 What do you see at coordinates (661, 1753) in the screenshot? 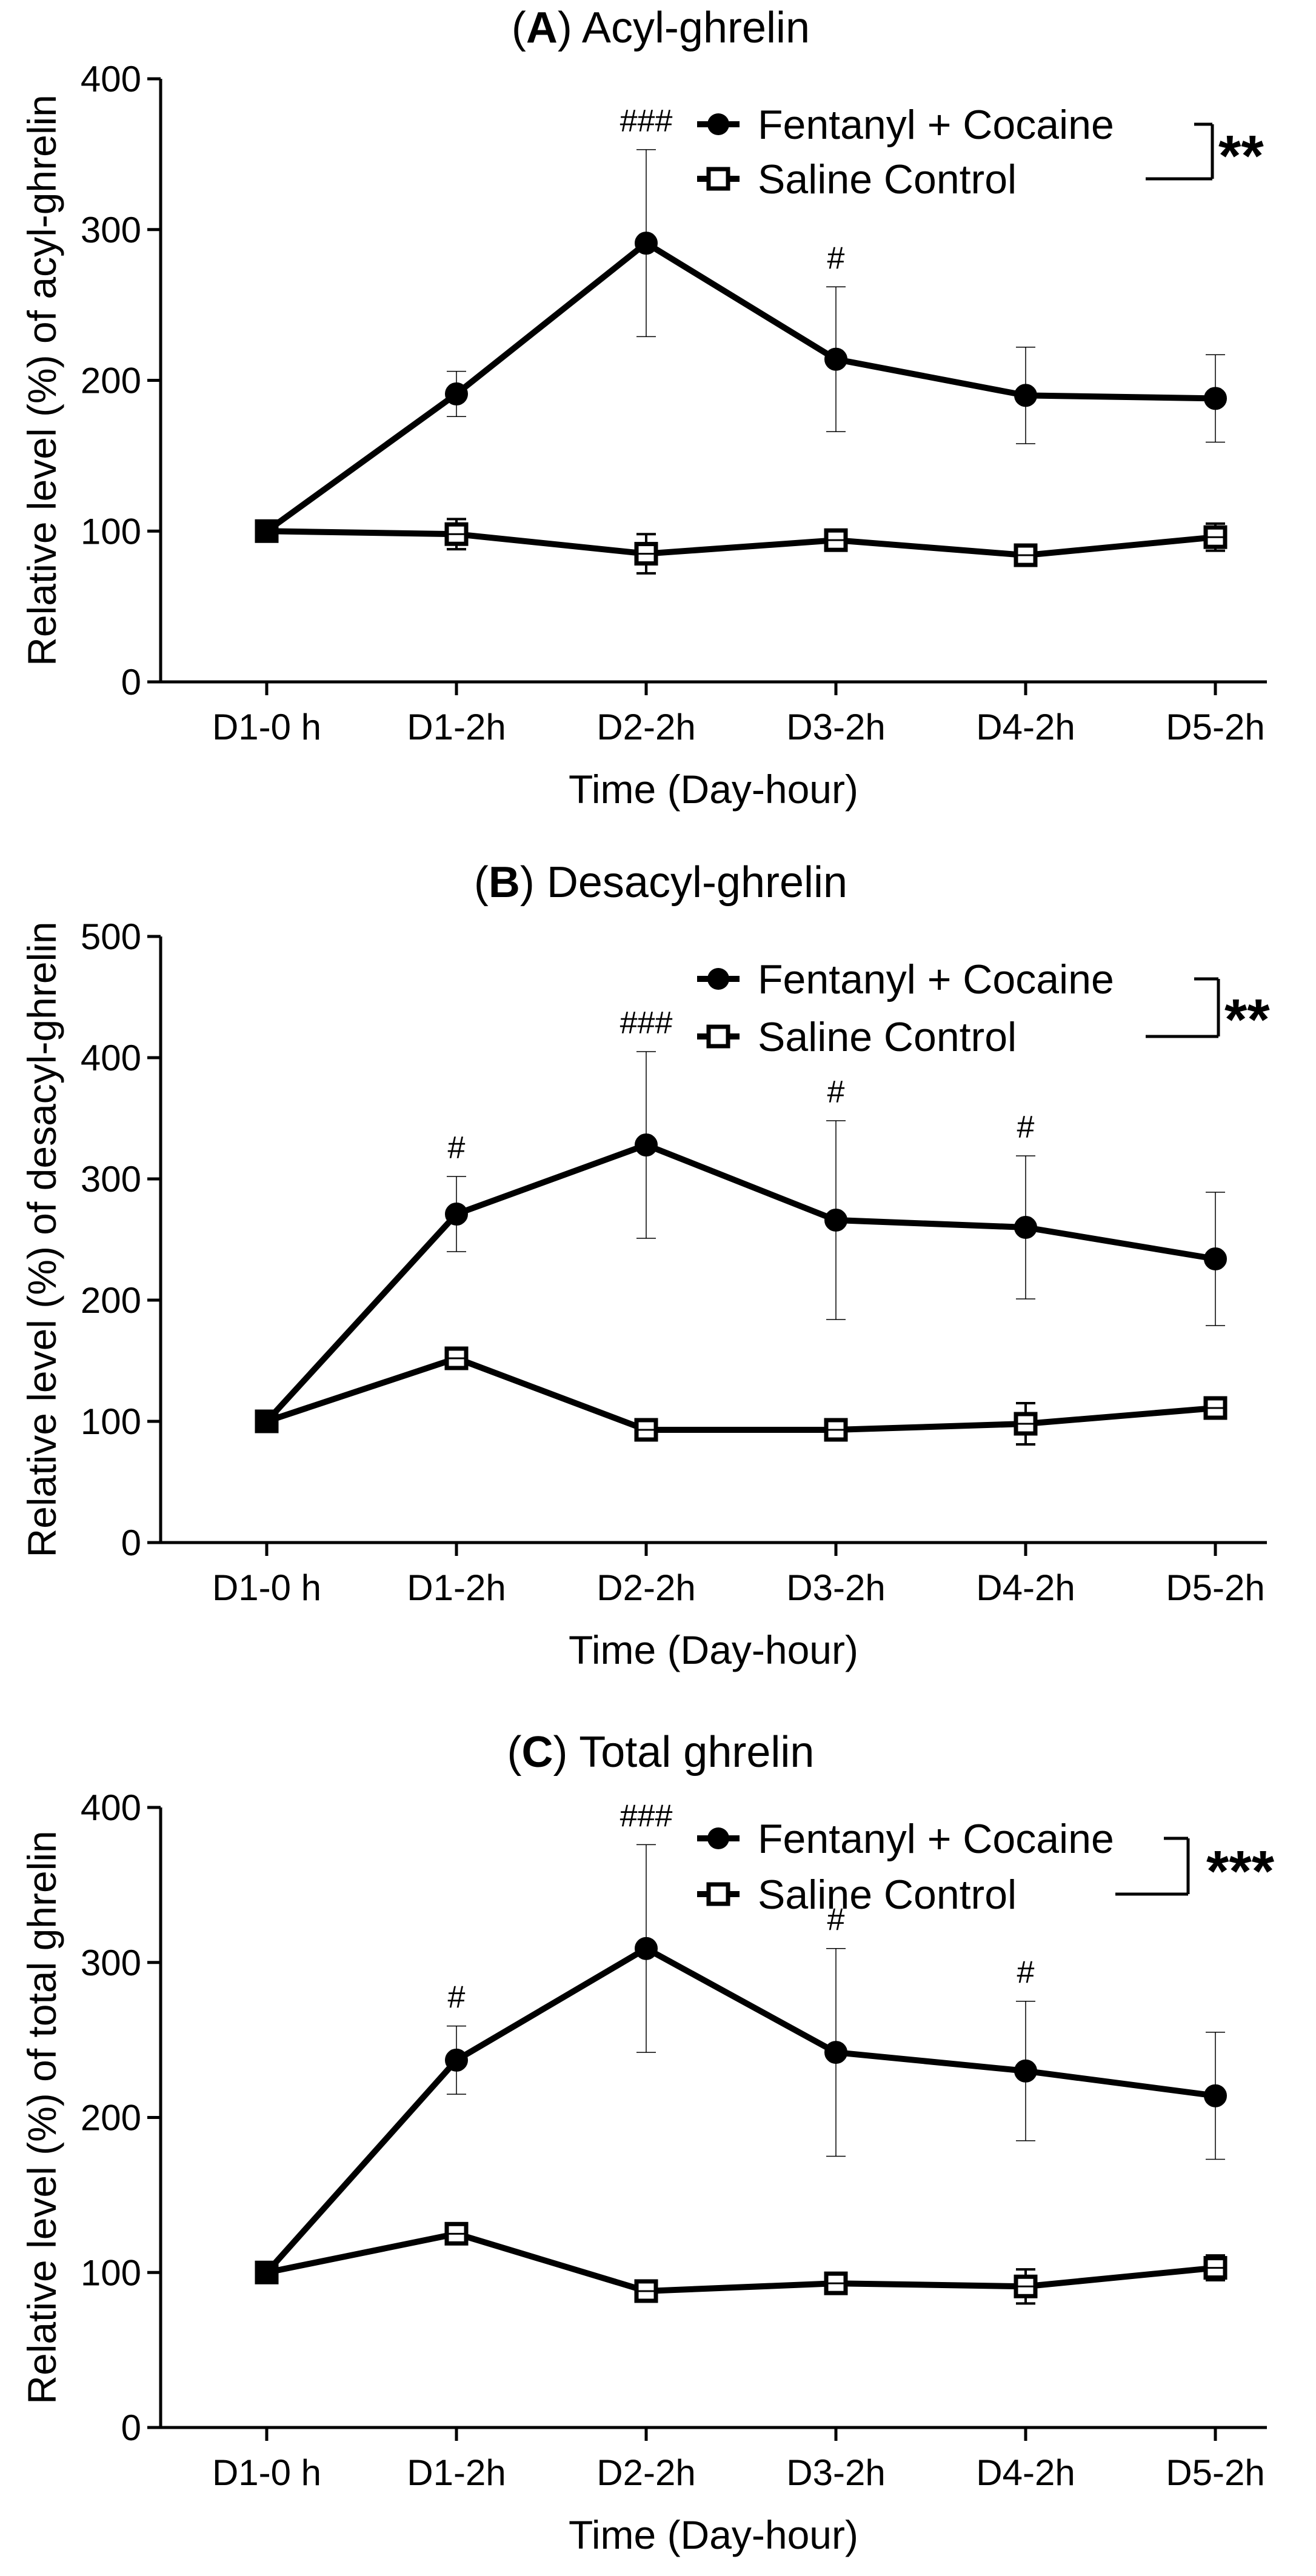
I see `chart-title: (C) Total ghrelin` at bounding box center [661, 1753].